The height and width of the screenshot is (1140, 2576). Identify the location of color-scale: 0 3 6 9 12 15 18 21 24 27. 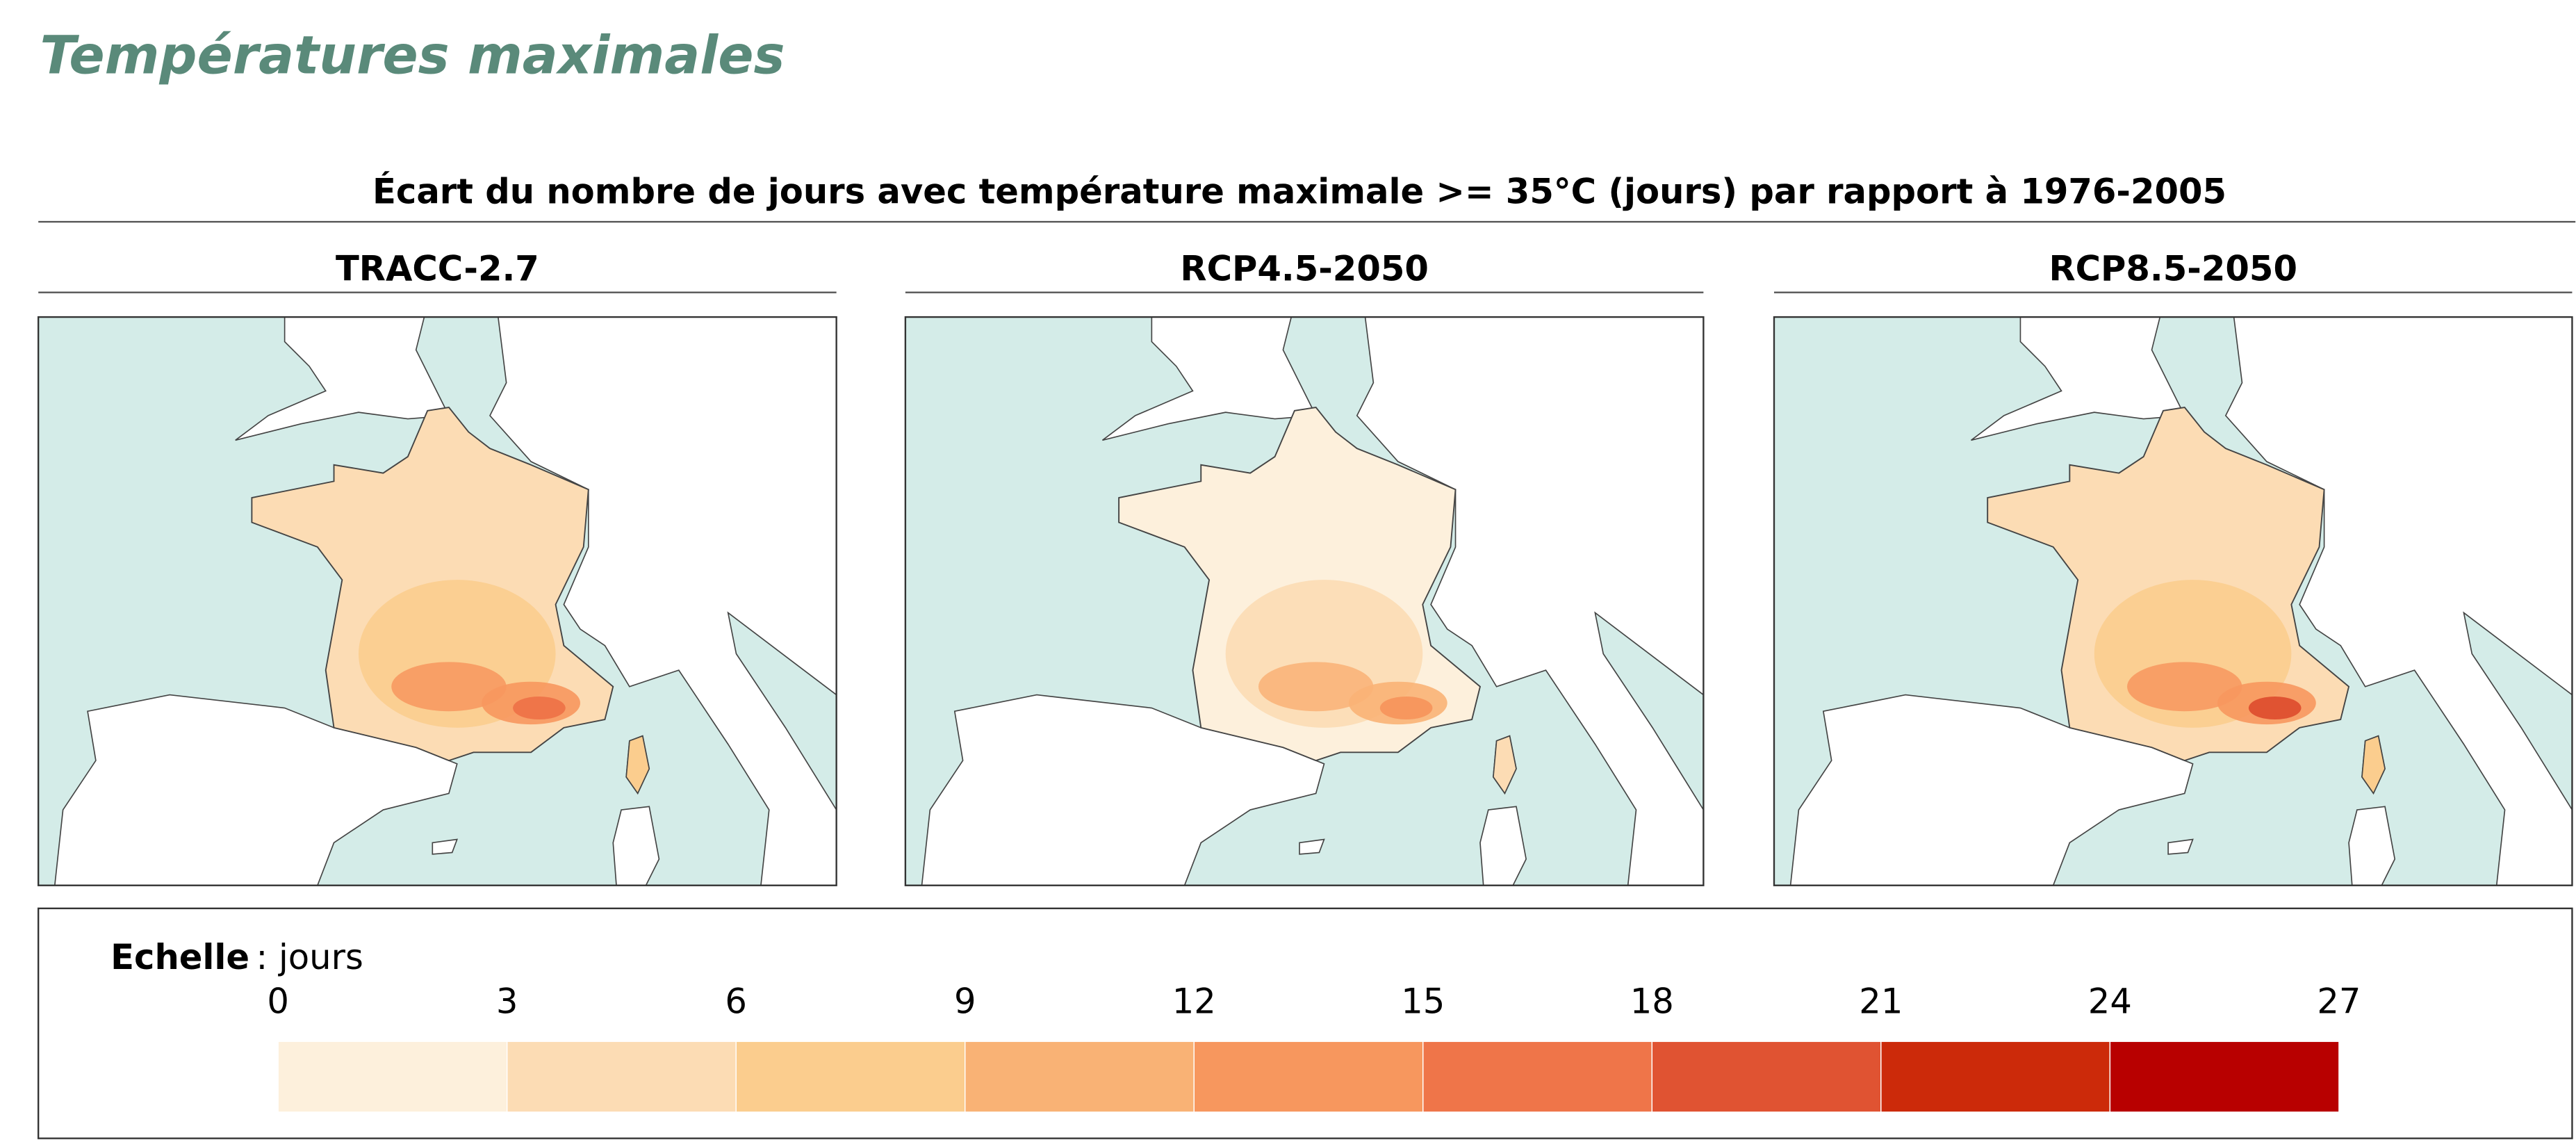
(1314, 1047).